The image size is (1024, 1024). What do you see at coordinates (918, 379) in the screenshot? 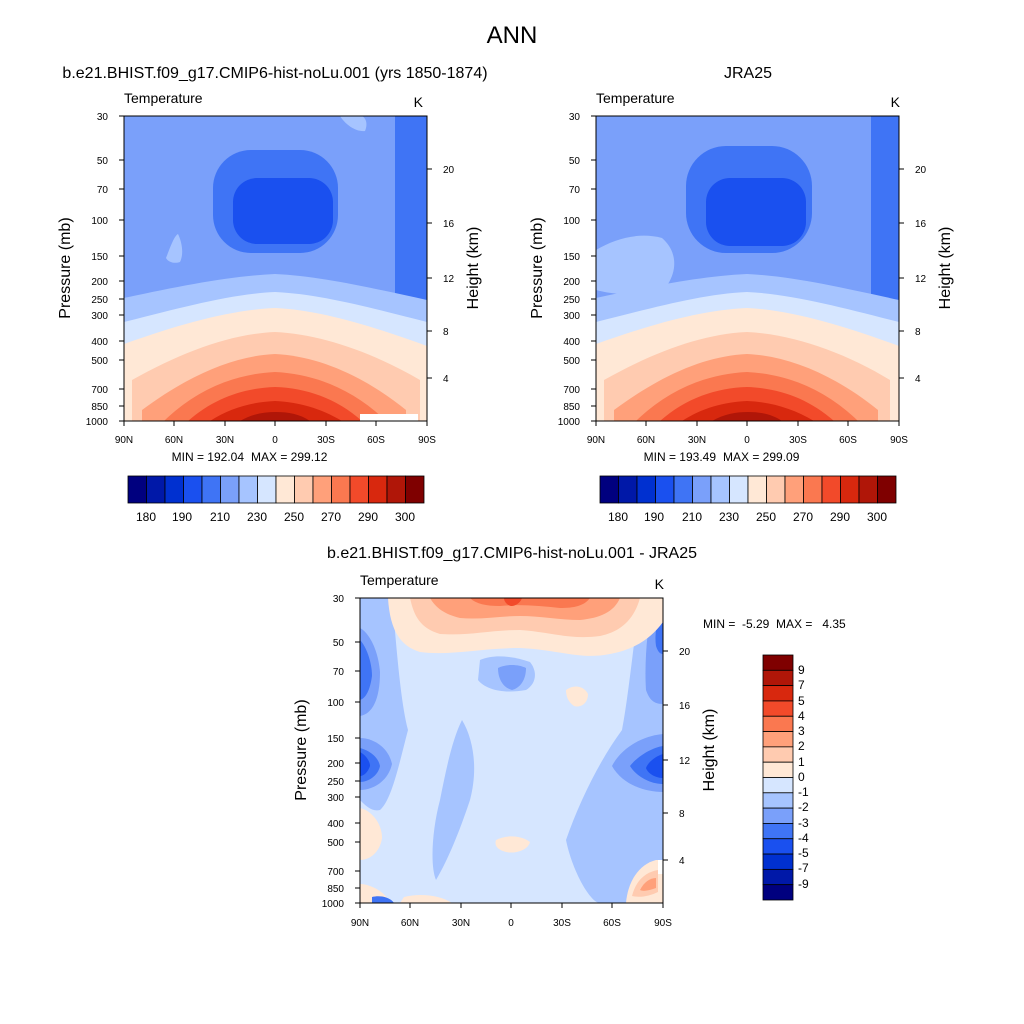
I see `y-tick-label: 4` at bounding box center [918, 379].